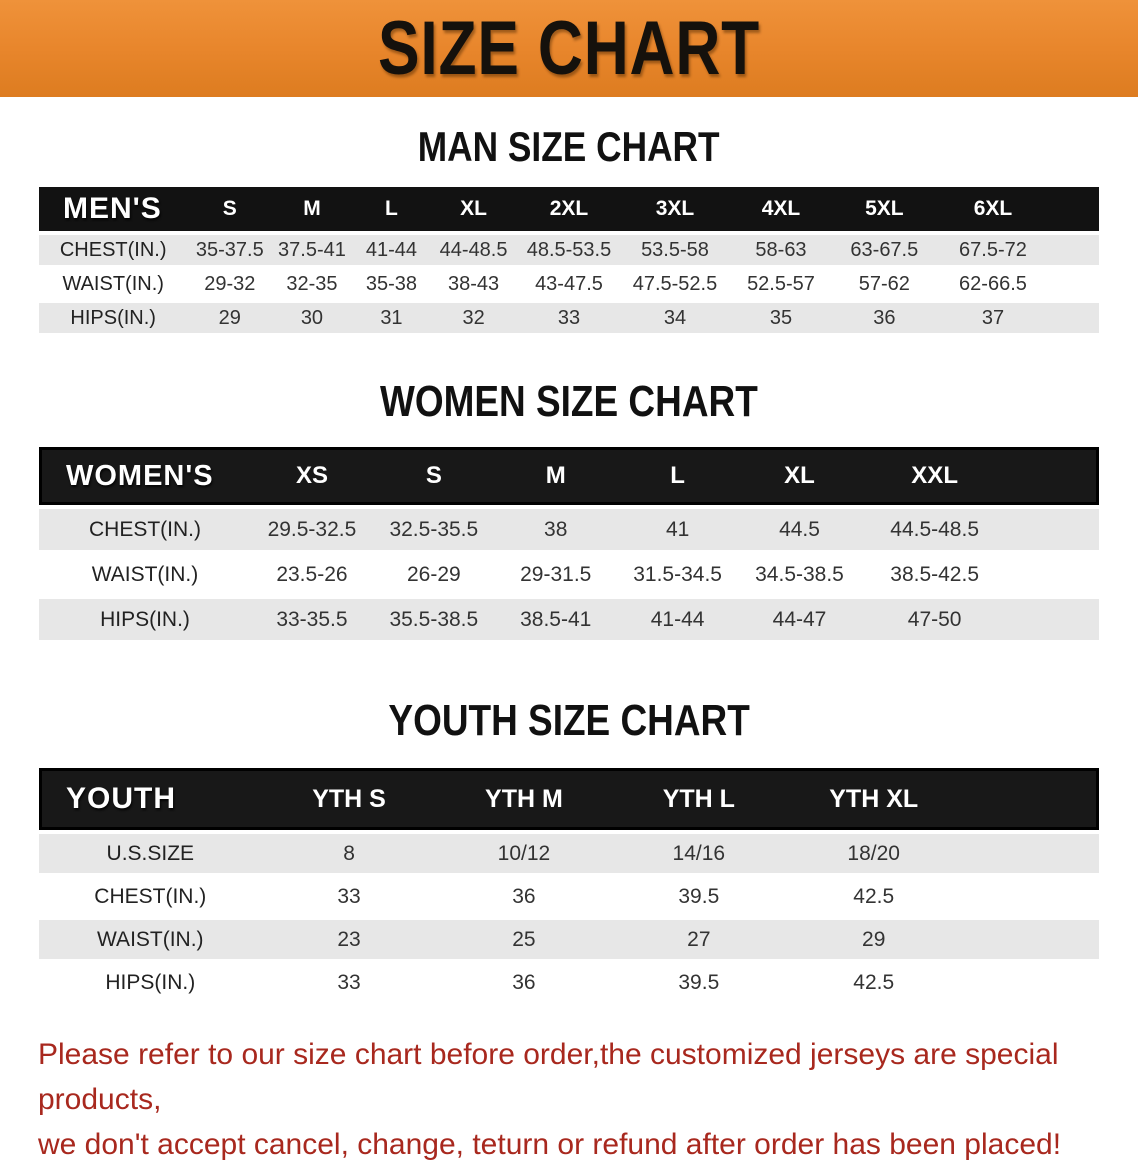  Describe the element at coordinates (799, 476) in the screenshot. I see `women-col-header: XL` at that location.